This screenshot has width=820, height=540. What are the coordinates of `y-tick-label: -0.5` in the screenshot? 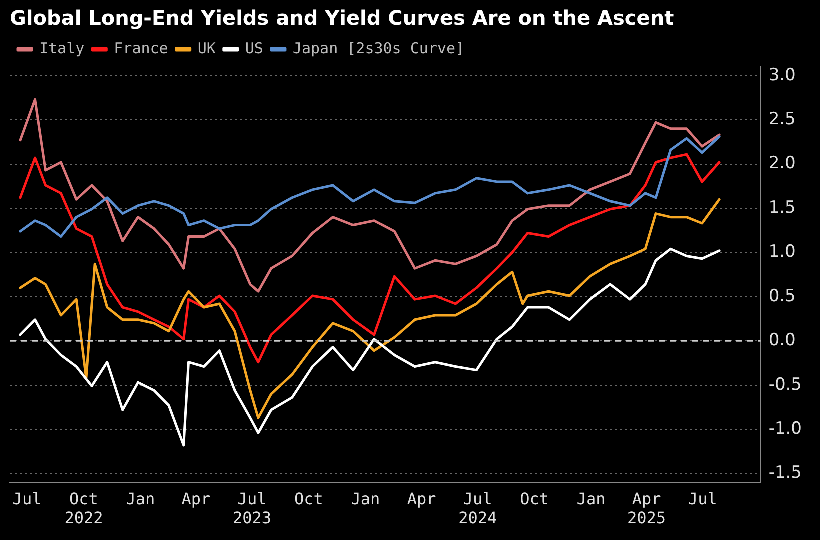 It's located at (785, 384).